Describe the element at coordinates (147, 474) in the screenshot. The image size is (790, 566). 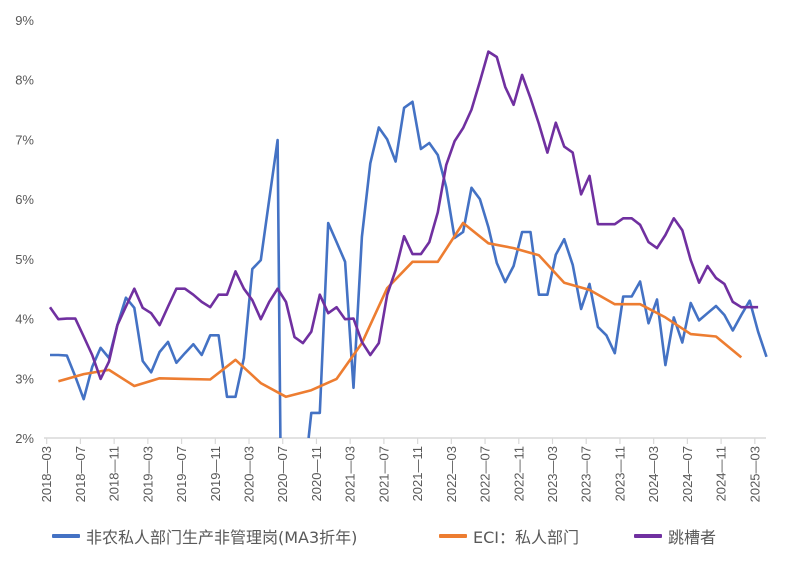
I see `x-tick-label: 2019—03` at that location.